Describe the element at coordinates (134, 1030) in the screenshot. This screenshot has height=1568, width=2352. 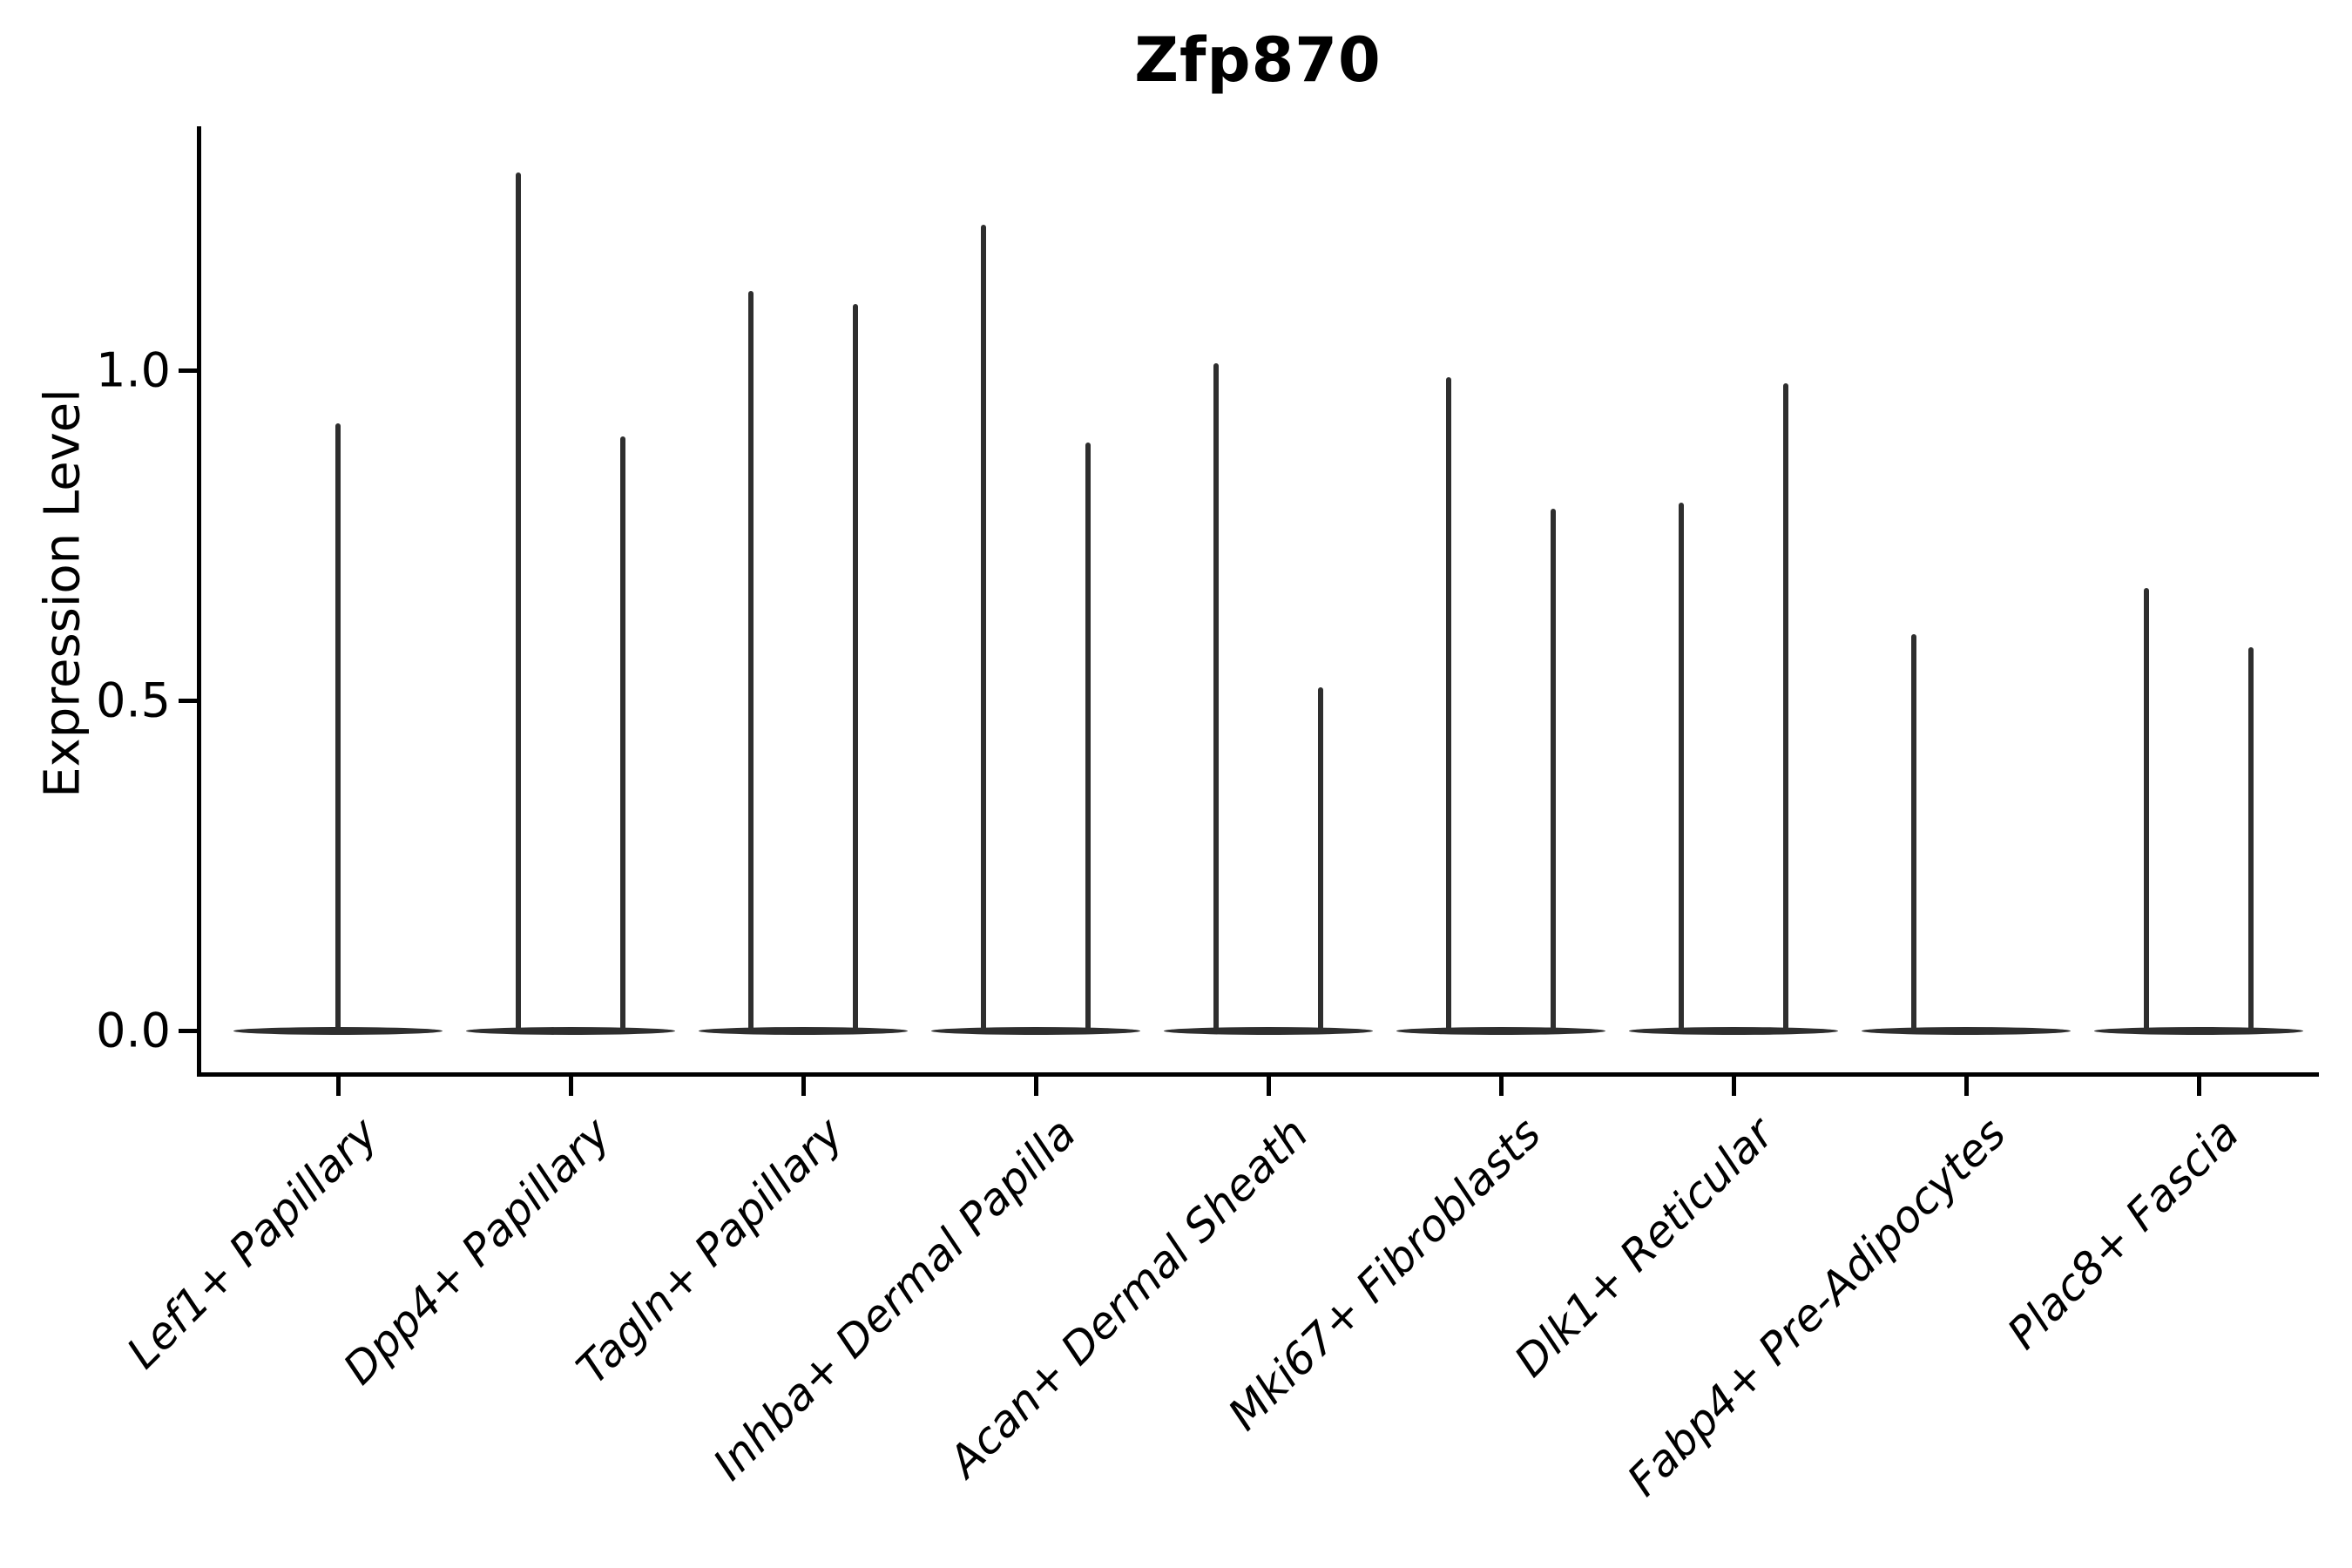
I see `y-tick-label: 0.0` at that location.